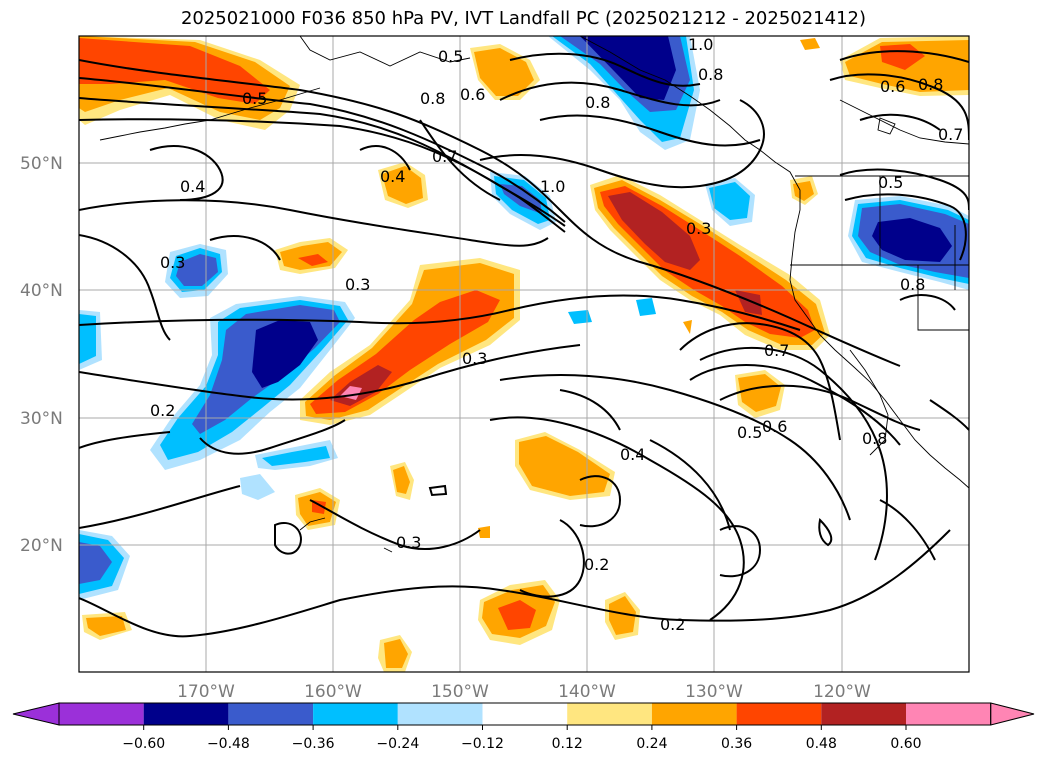  What do you see at coordinates (460, 692) in the screenshot?
I see `lon-label: 150°W` at bounding box center [460, 692].